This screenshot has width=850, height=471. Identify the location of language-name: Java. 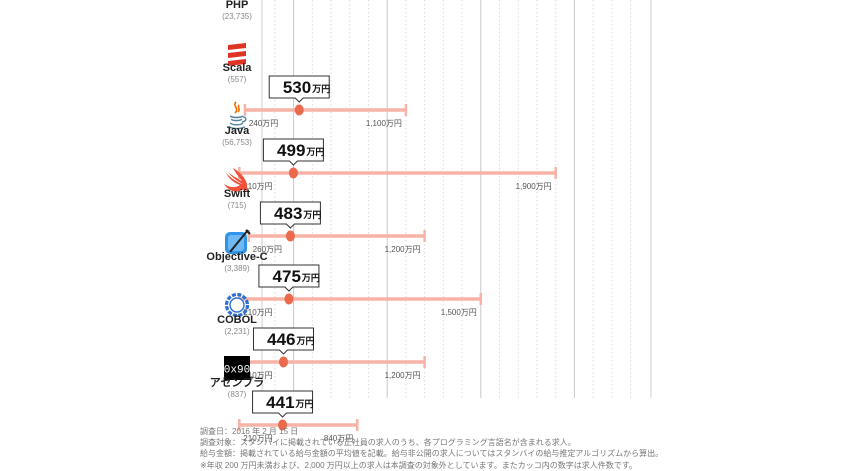
(237, 131).